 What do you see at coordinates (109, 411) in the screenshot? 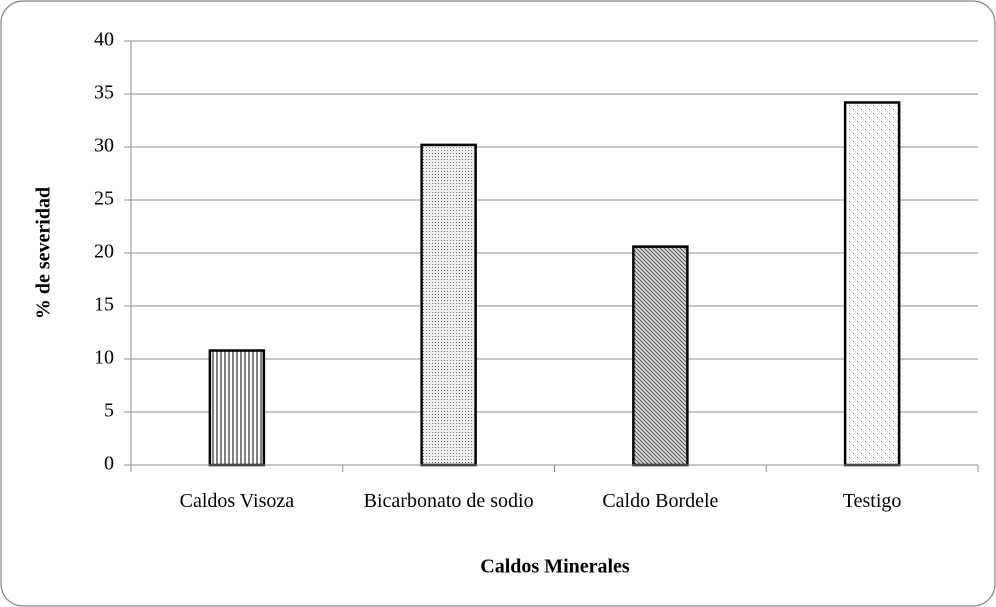
I see `y-tick-label: 5` at bounding box center [109, 411].